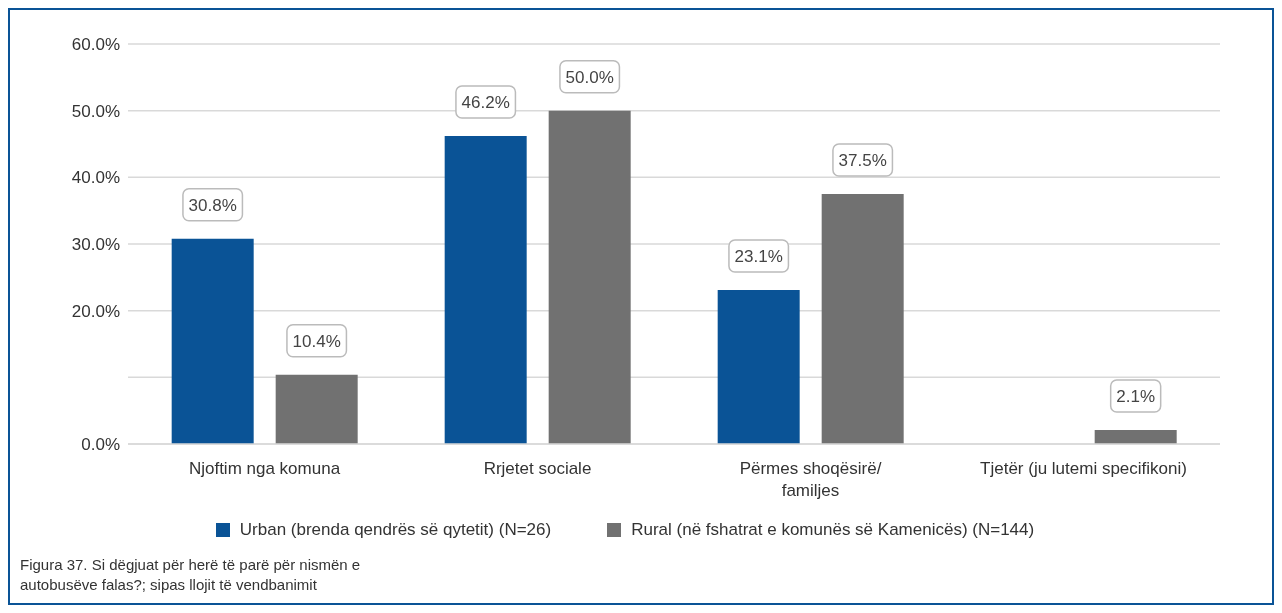 The image size is (1282, 613). What do you see at coordinates (191, 575) in the screenshot?
I see `text: Figura 37. Si dëgjuat për herë të parë për nismën e autobusëve falas?; sipas llojit të vendbanimit` at bounding box center [191, 575].